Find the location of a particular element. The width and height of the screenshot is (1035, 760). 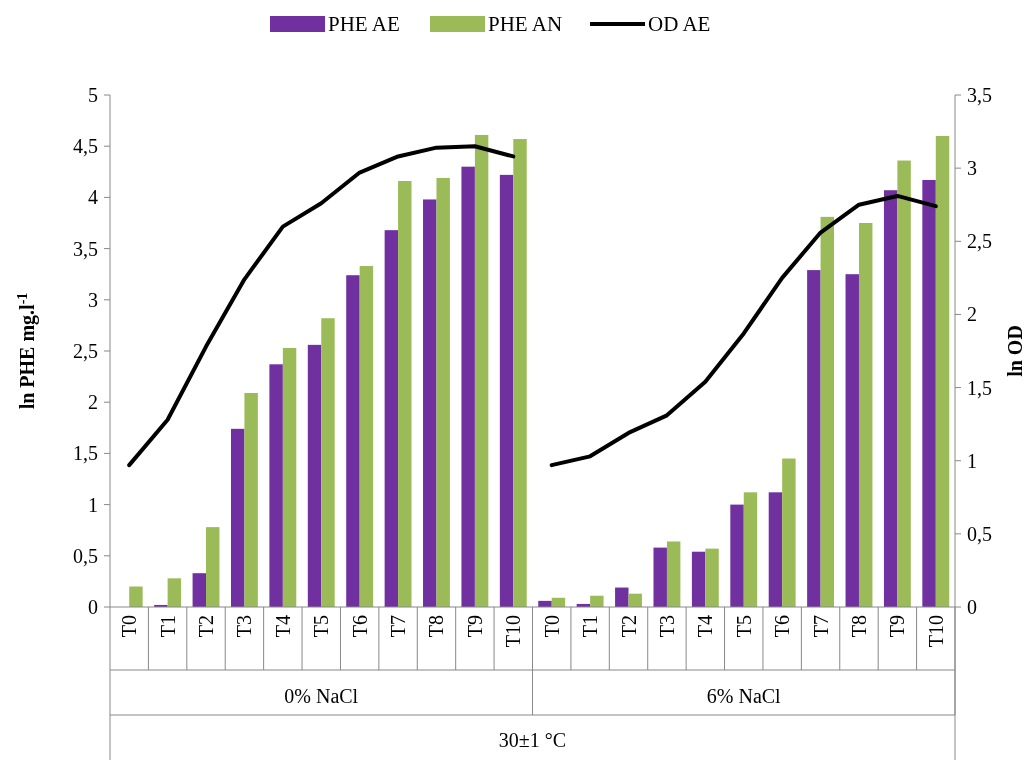

y-tick-label: 5 is located at coordinates (93, 95).